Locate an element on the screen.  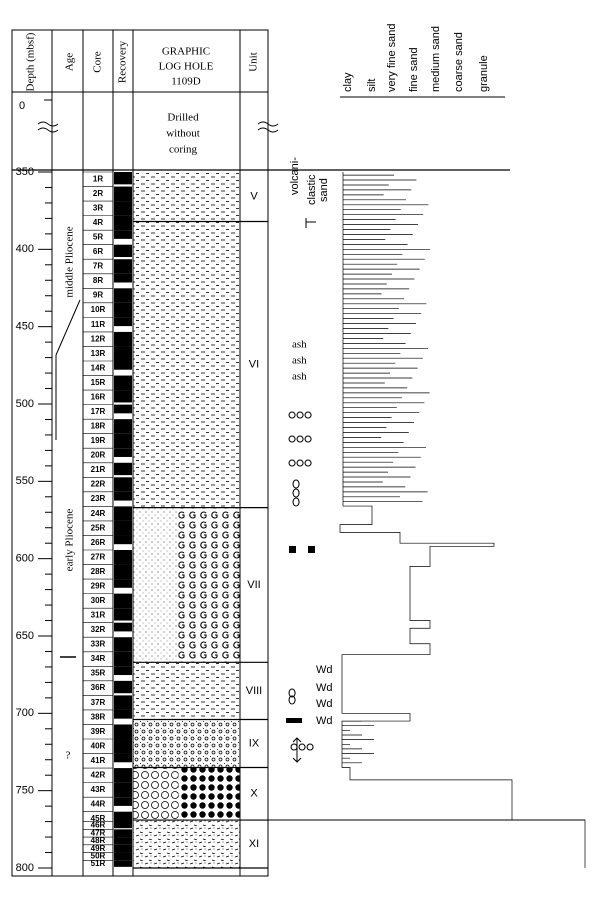
core-label: 47R is located at coordinates (98, 832).